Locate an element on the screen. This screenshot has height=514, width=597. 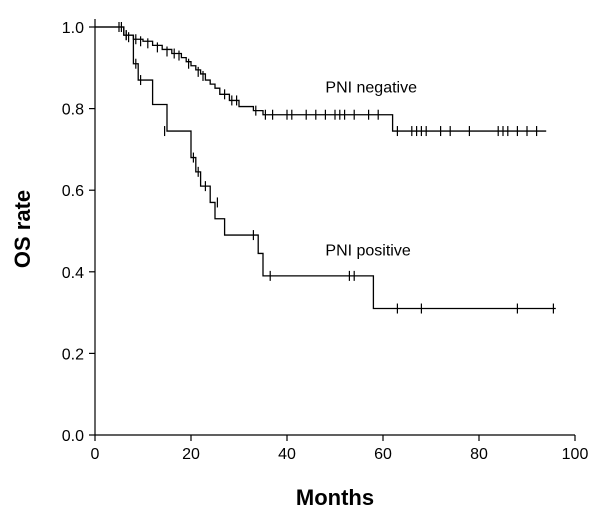
y-tick-label: 0.4 is located at coordinates (73, 273).